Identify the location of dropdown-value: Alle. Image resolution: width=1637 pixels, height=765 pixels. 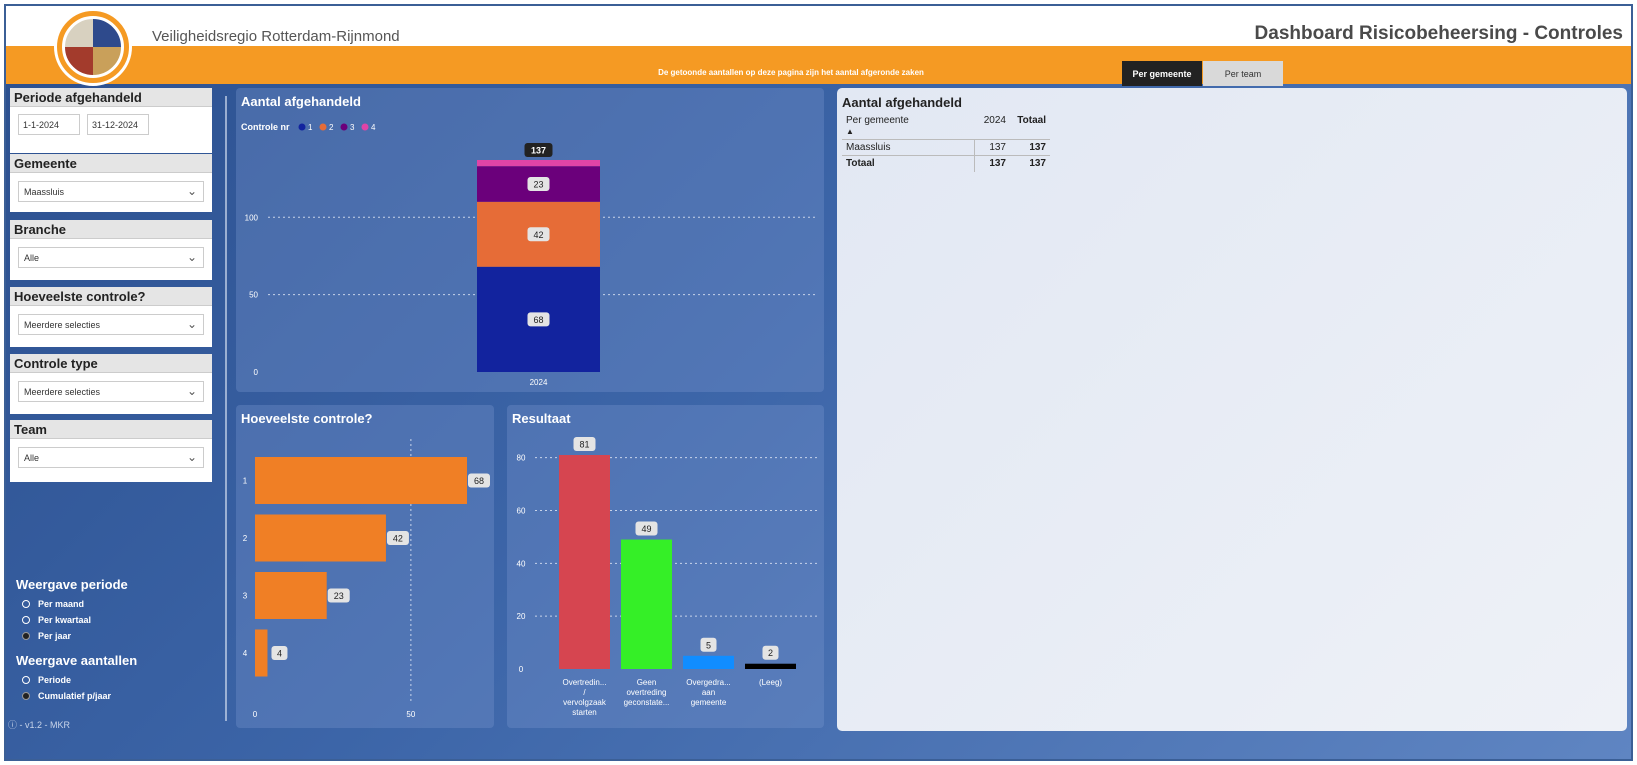
(32, 258).